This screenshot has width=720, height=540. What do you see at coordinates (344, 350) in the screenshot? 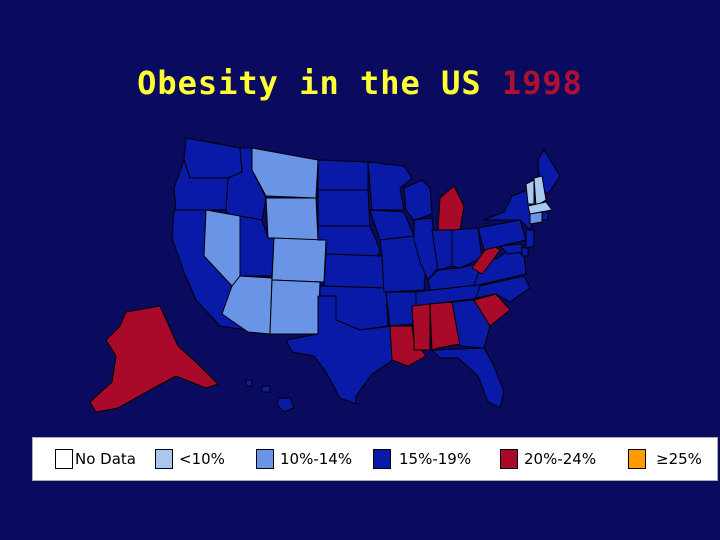
I see `state-tx` at bounding box center [344, 350].